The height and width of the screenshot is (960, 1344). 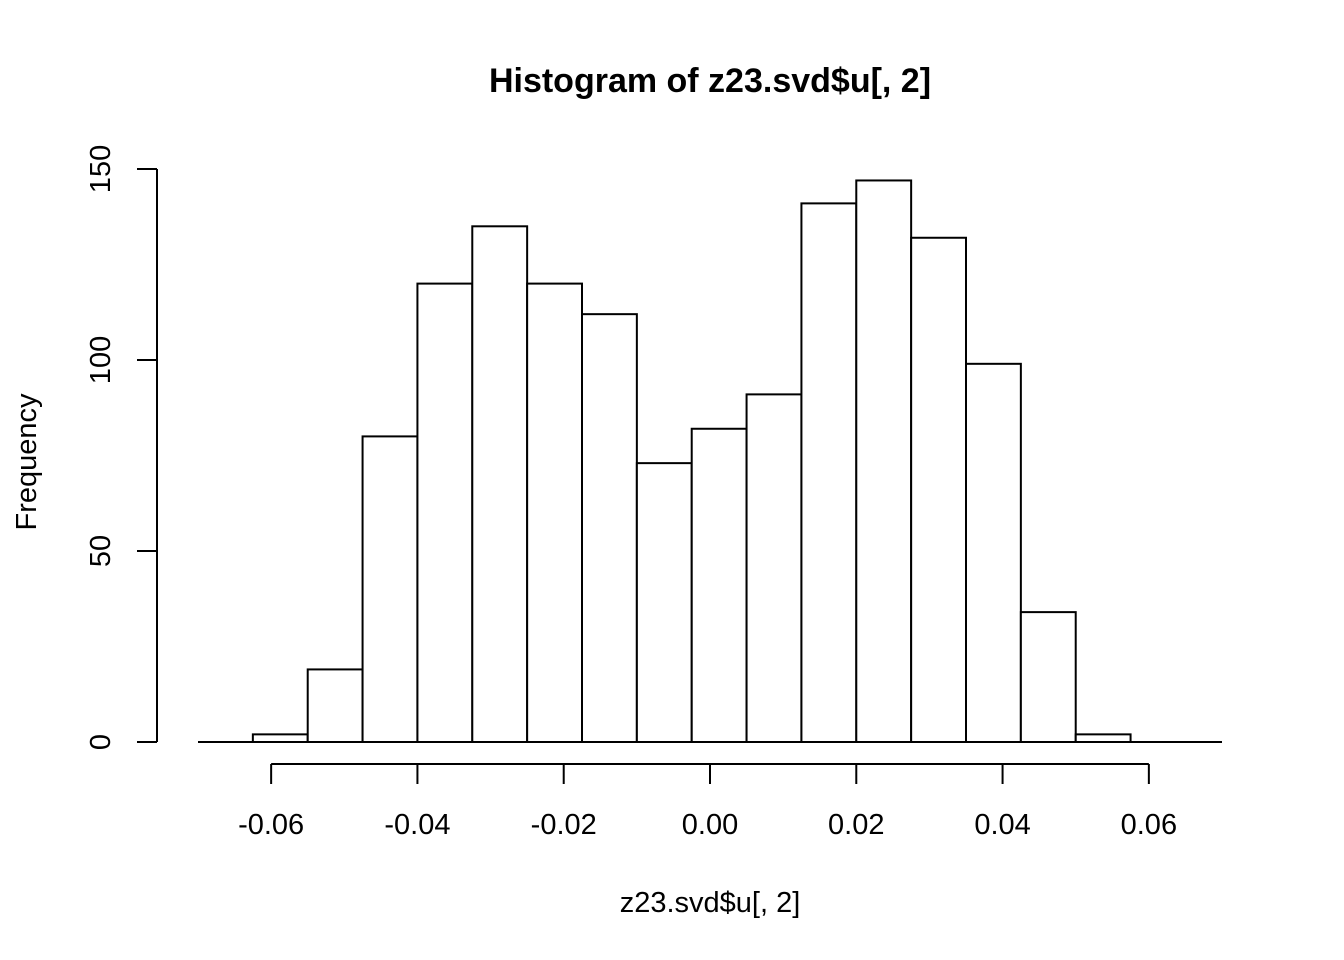 What do you see at coordinates (101, 551) in the screenshot?
I see `y-tick-label: 50` at bounding box center [101, 551].